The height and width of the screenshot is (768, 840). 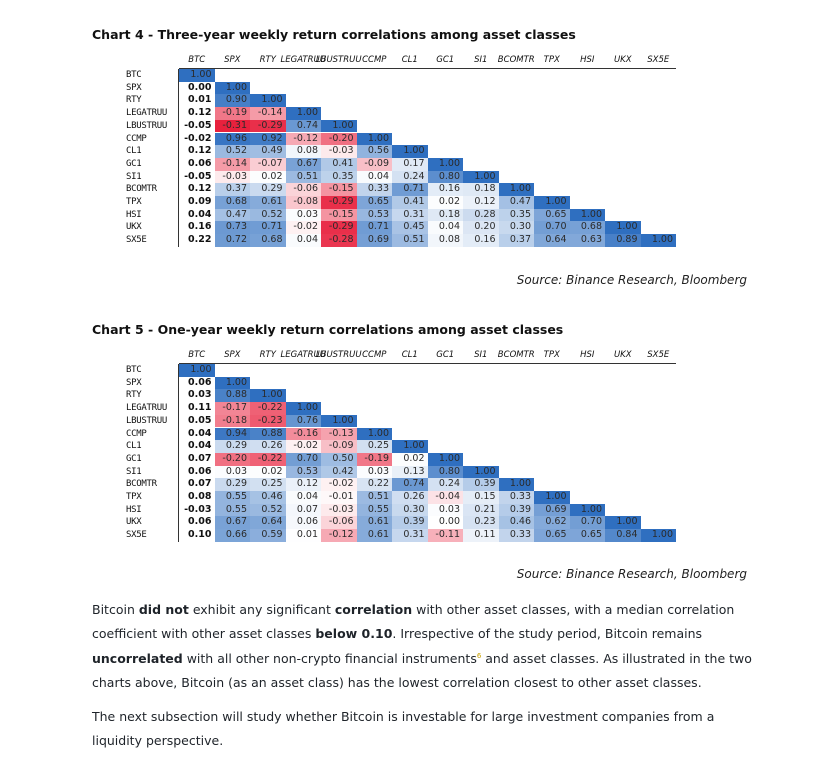 What do you see at coordinates (481, 523) in the screenshot?
I see `correlation-cell: 0.23` at bounding box center [481, 523].